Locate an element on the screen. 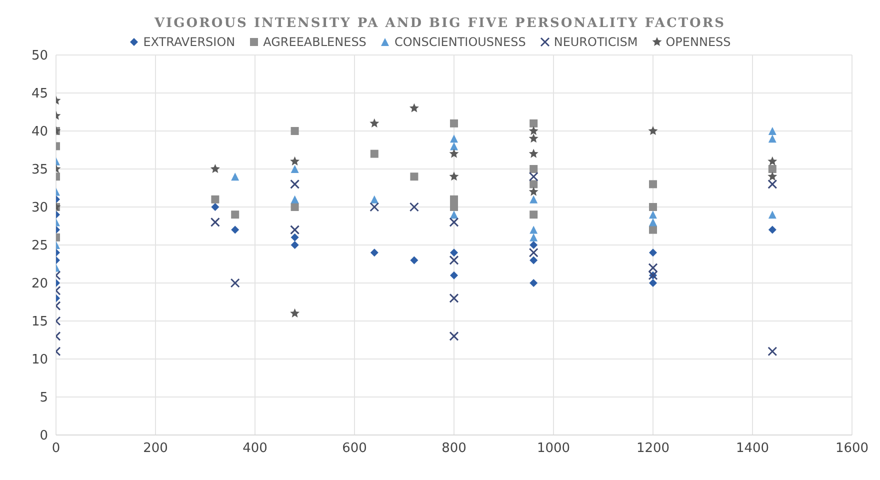  legend-label: AGREEABLENESS is located at coordinates (314, 42).